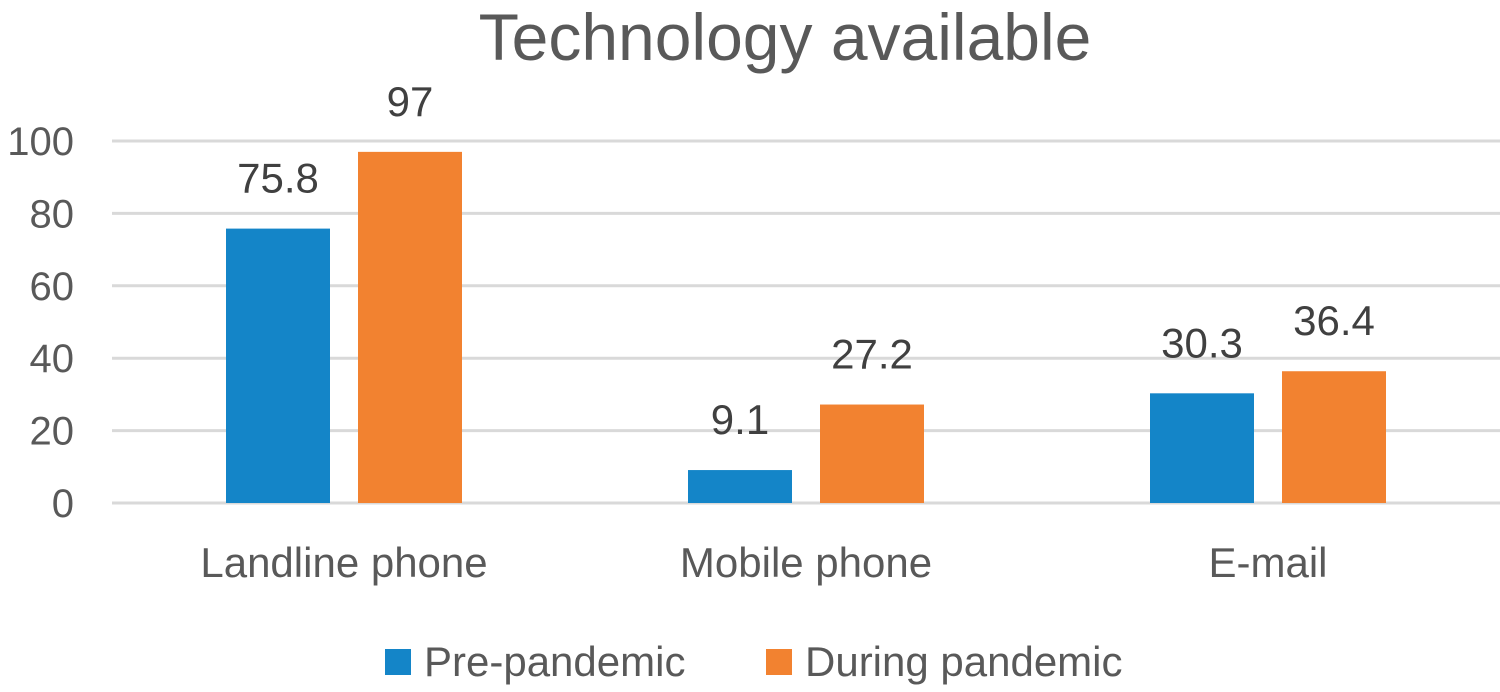 Image resolution: width=1500 pixels, height=692 pixels. I want to click on data-label: 27.2, so click(872, 354).